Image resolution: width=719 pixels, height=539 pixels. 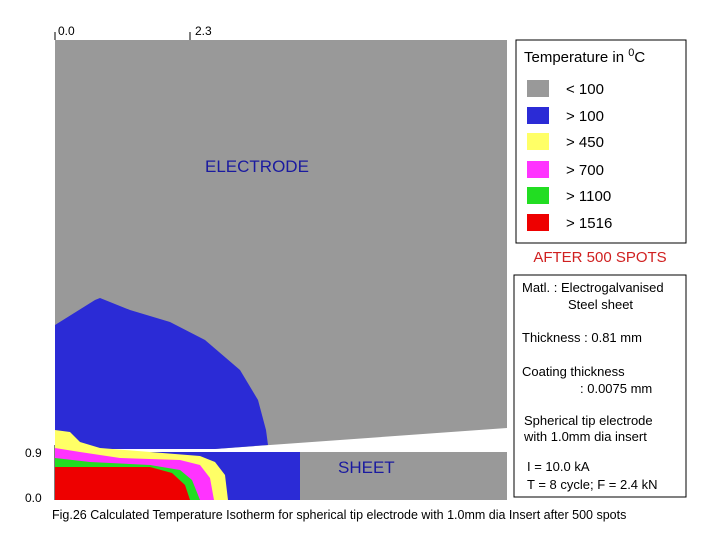 I want to click on legend-title: Temperature in 0C, so click(x=584, y=56).